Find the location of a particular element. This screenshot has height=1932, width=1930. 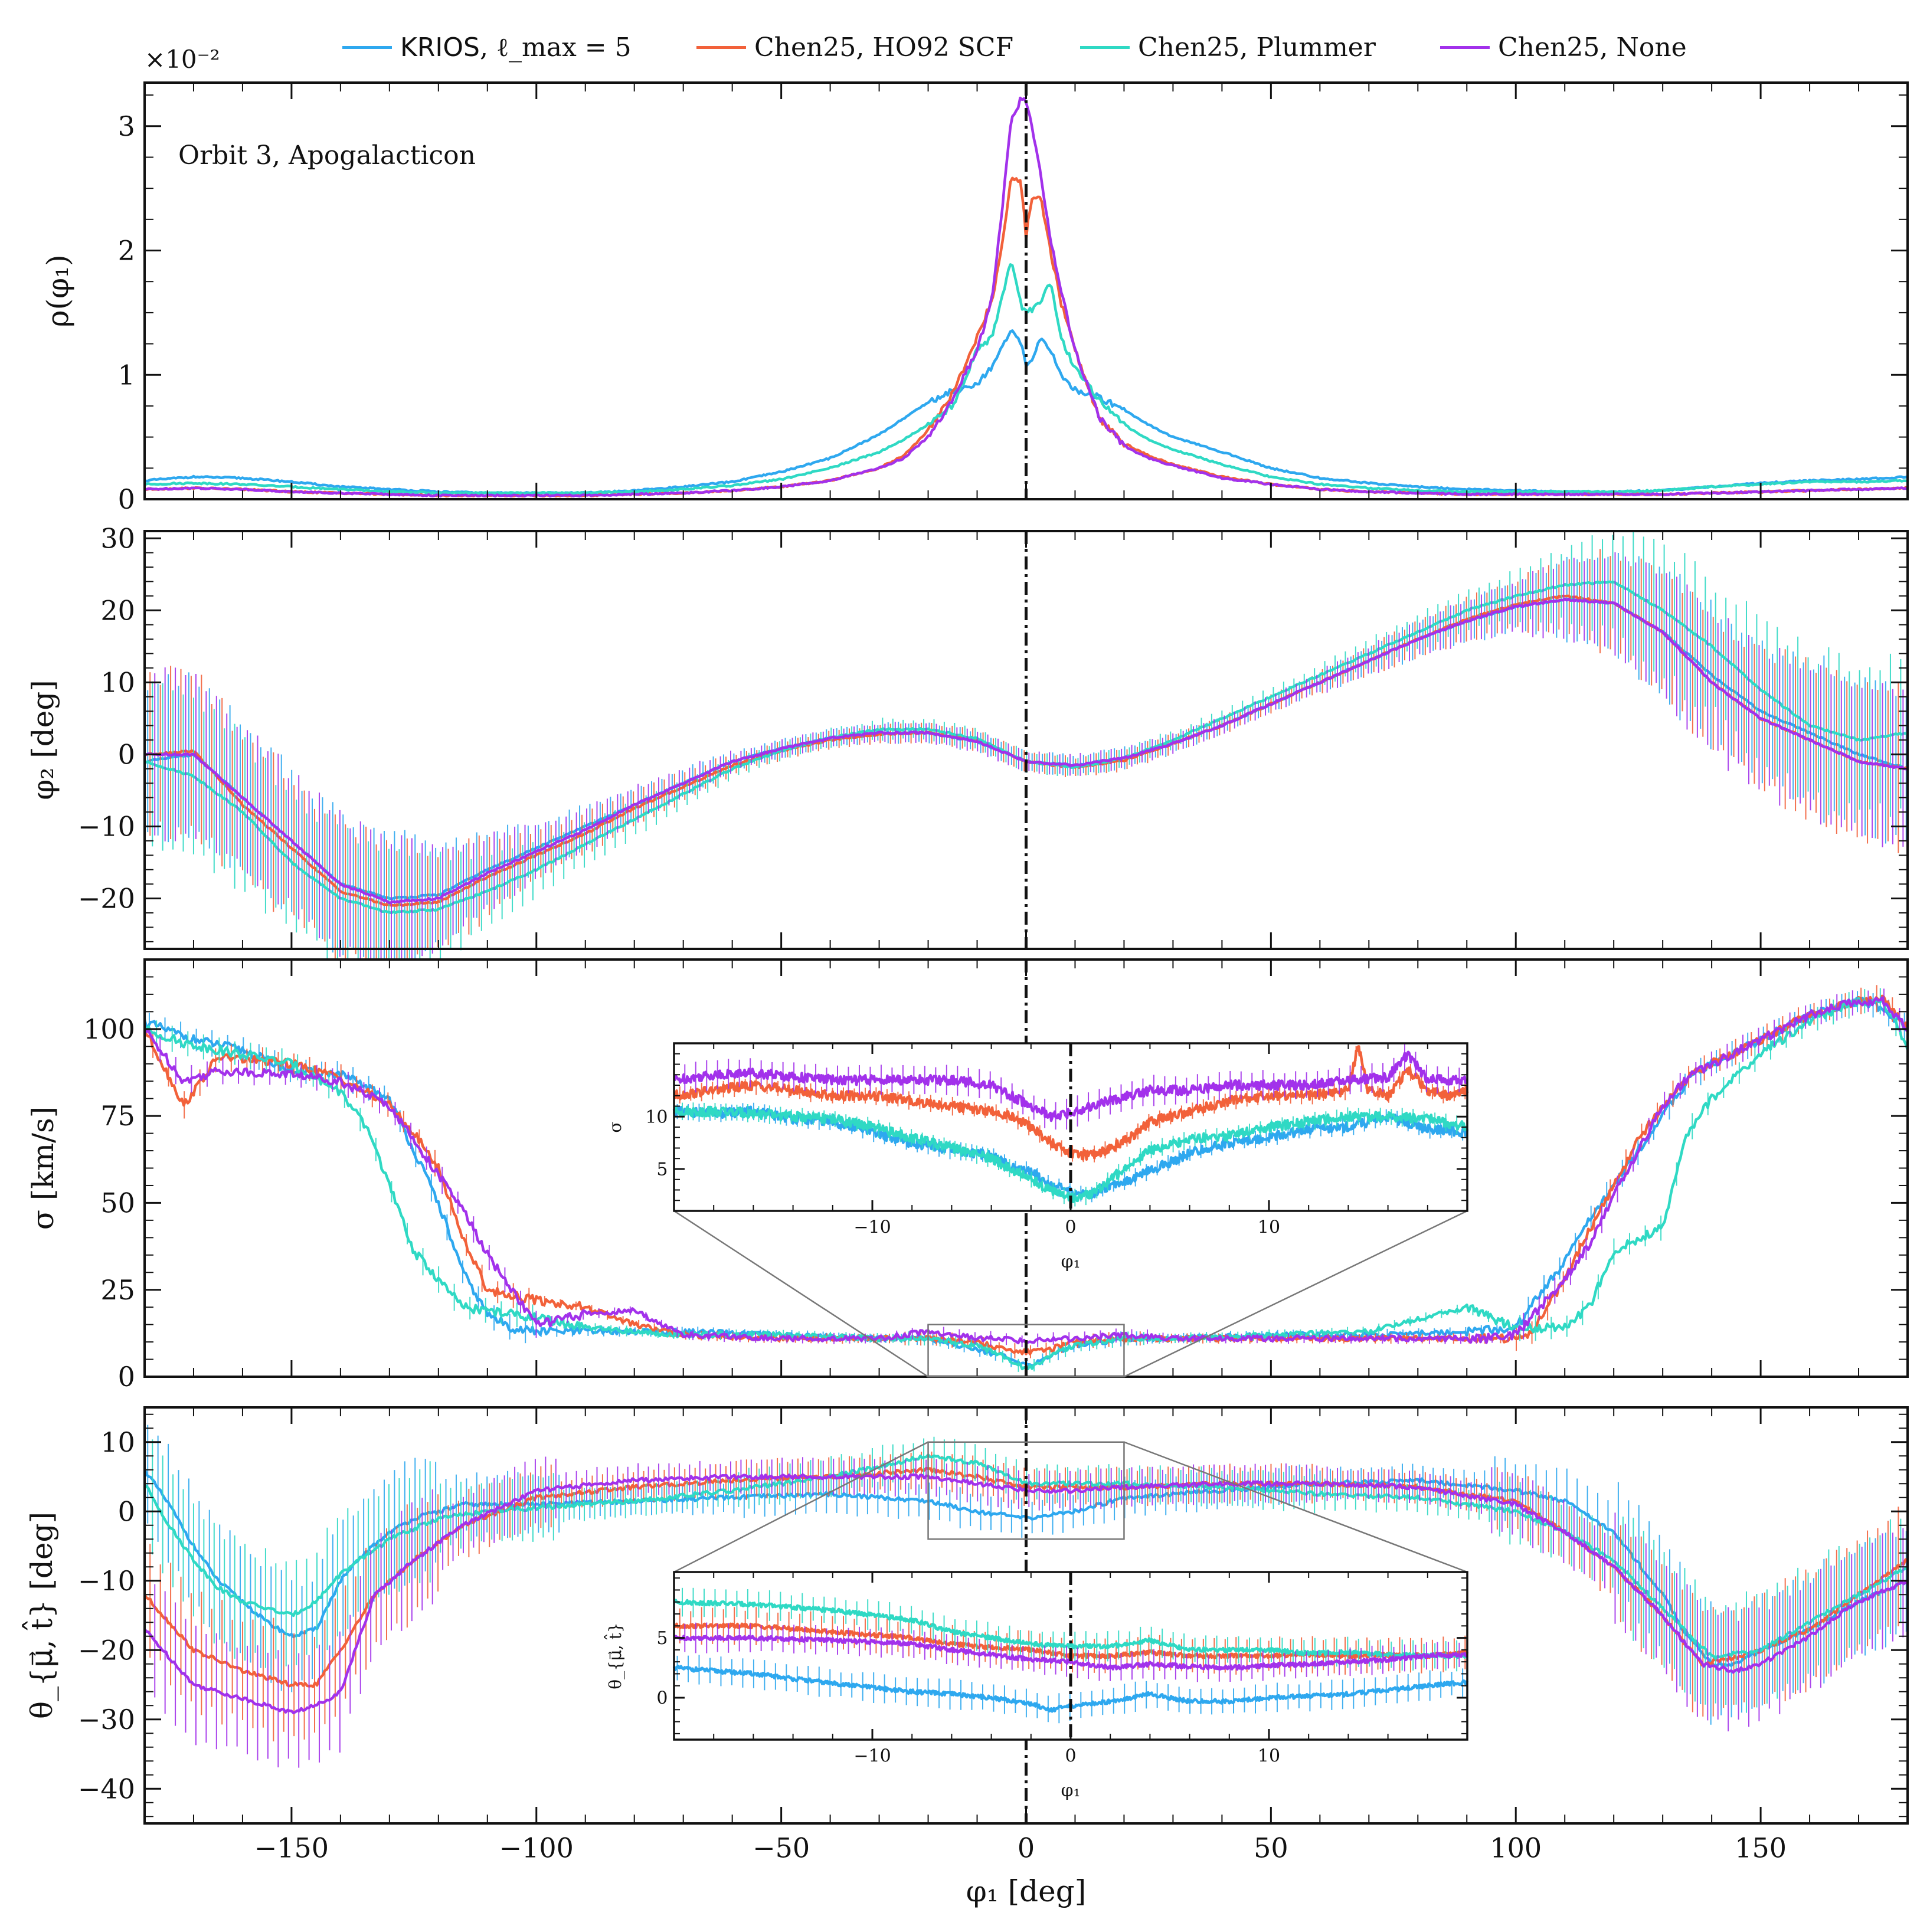

density-ytick-label: 0 is located at coordinates (127, 499).